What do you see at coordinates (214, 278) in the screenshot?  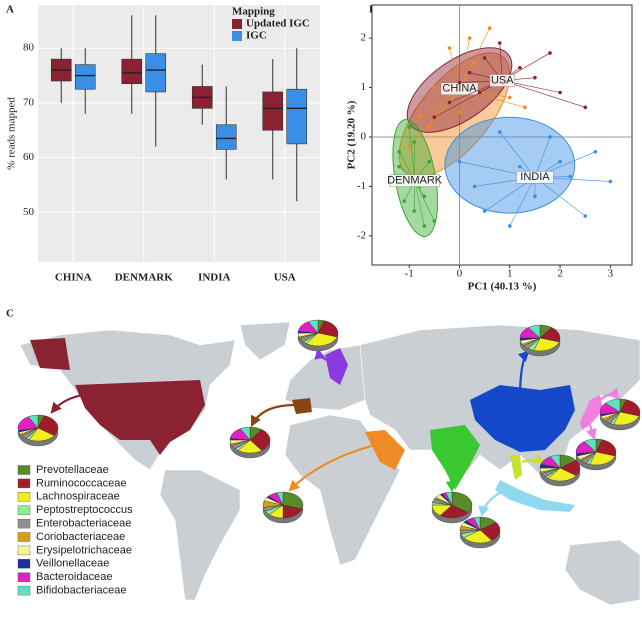 I see `x-tick-label: INDIA` at bounding box center [214, 278].